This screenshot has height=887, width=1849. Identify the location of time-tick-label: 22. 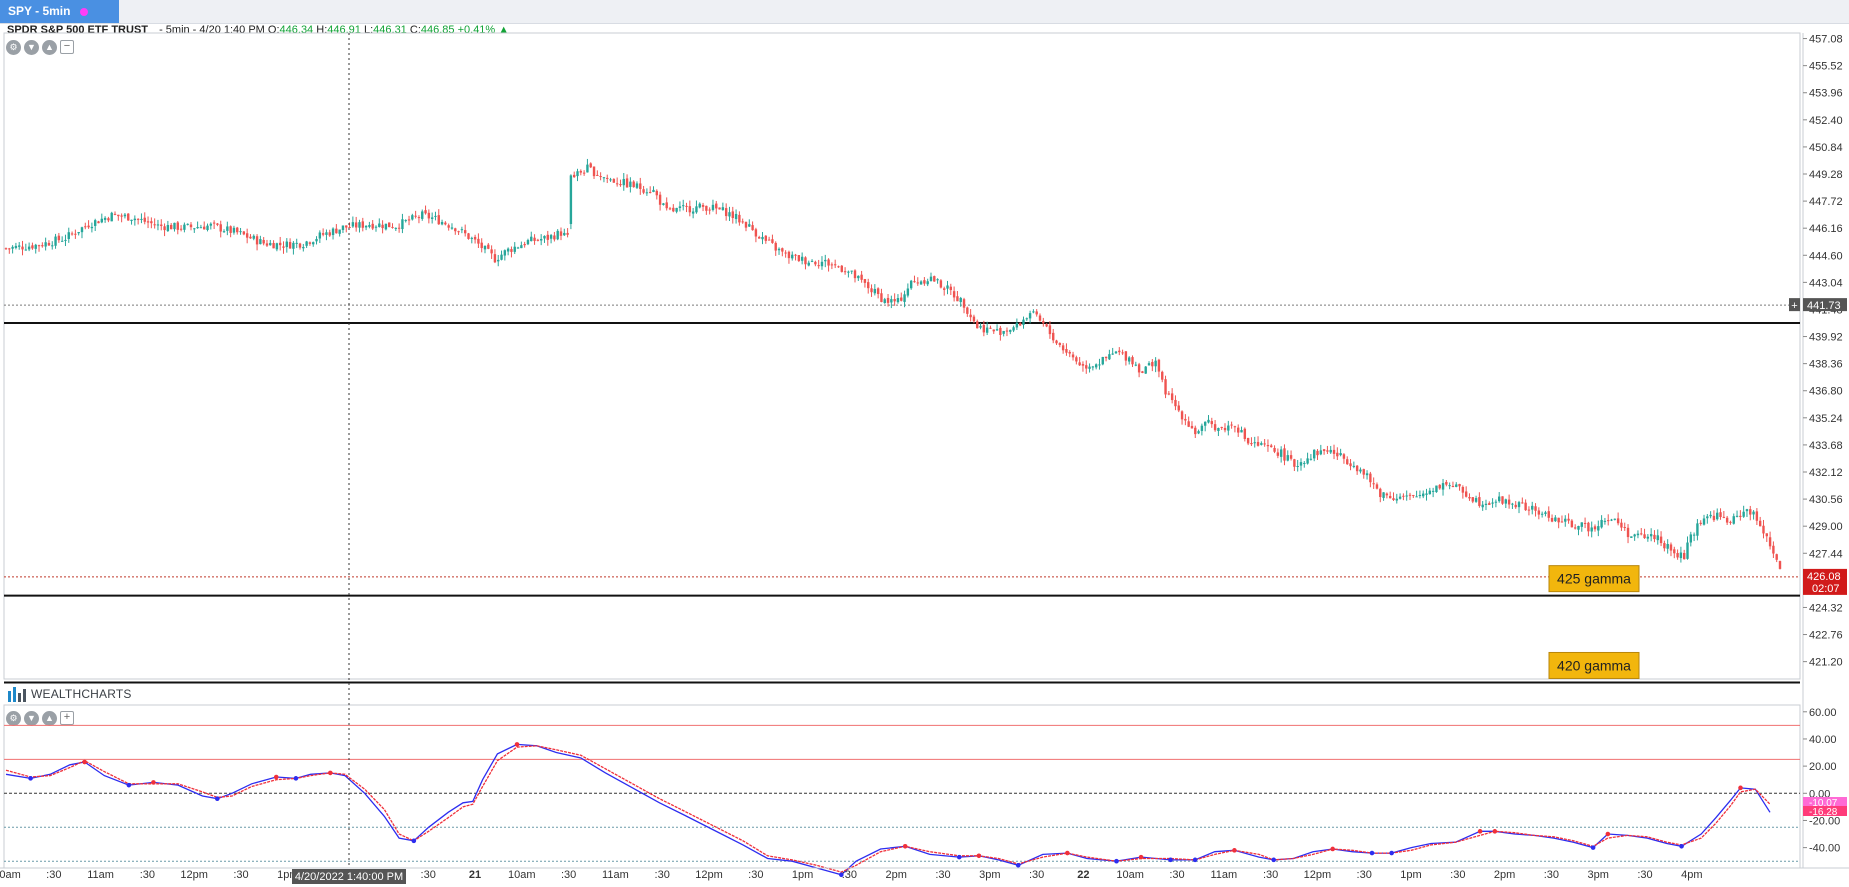
(1083, 875).